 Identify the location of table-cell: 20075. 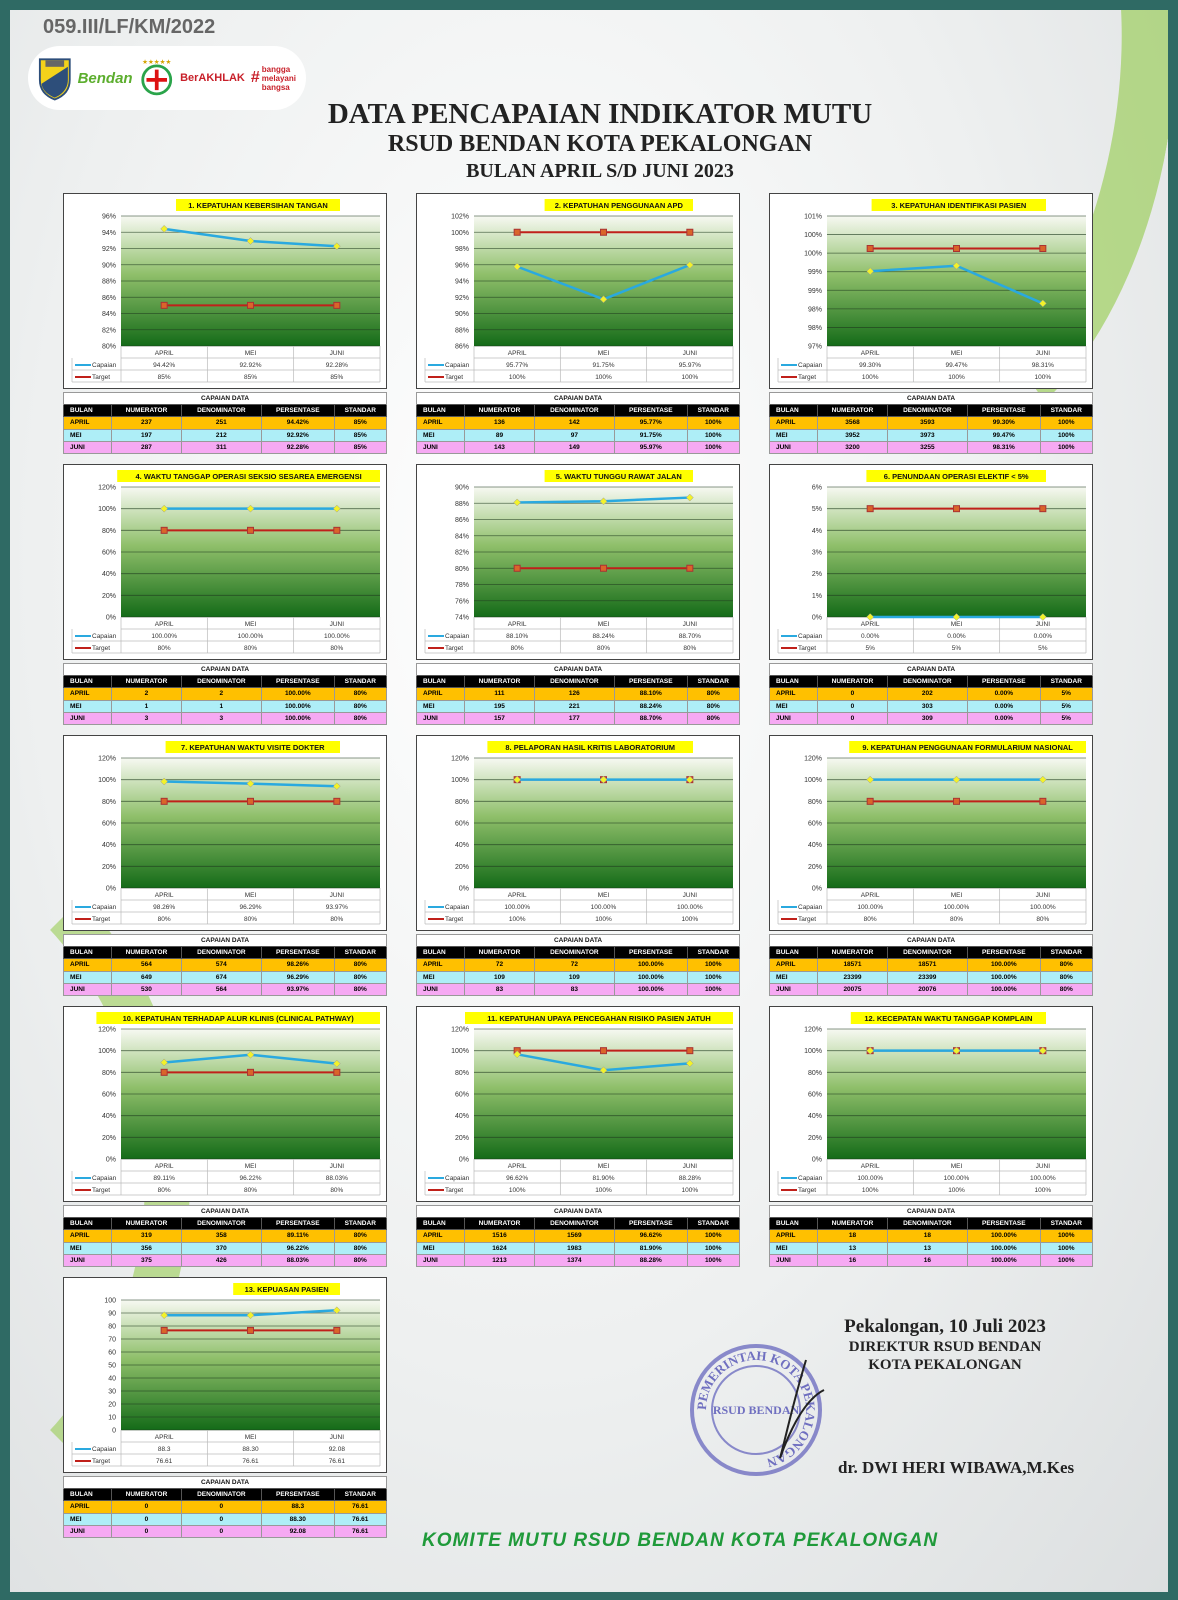
(852, 989).